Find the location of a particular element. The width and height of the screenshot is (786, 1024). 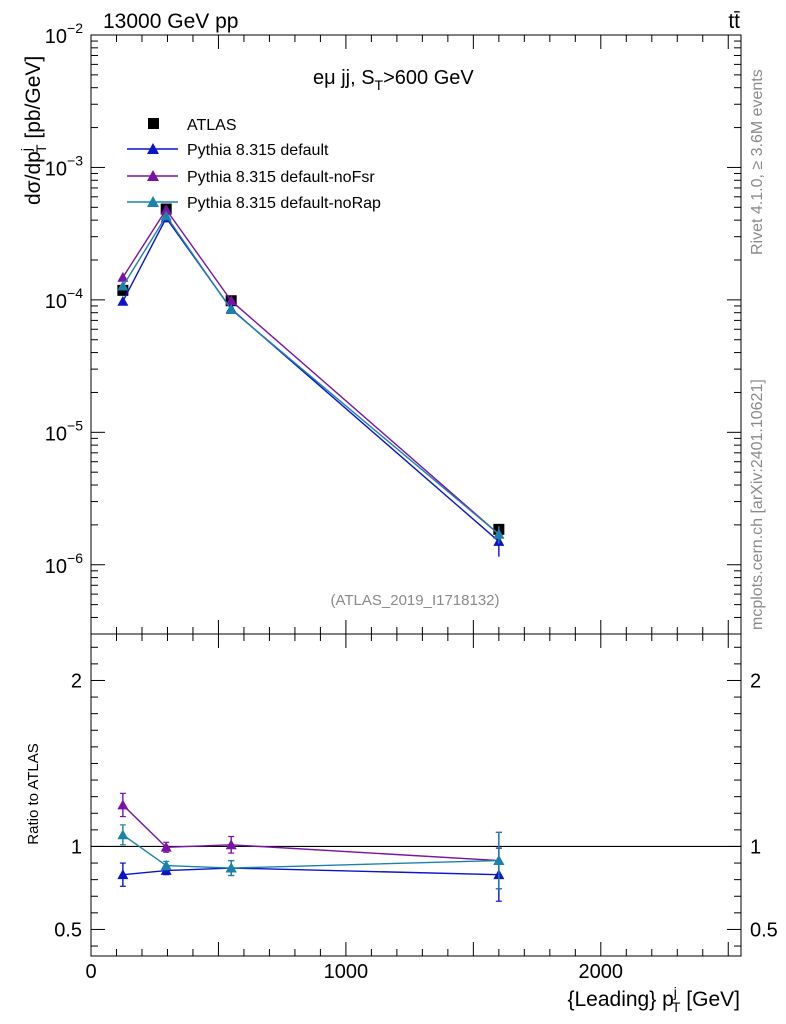

main-y-tick-label: 10⁻³ is located at coordinates (64, 166).